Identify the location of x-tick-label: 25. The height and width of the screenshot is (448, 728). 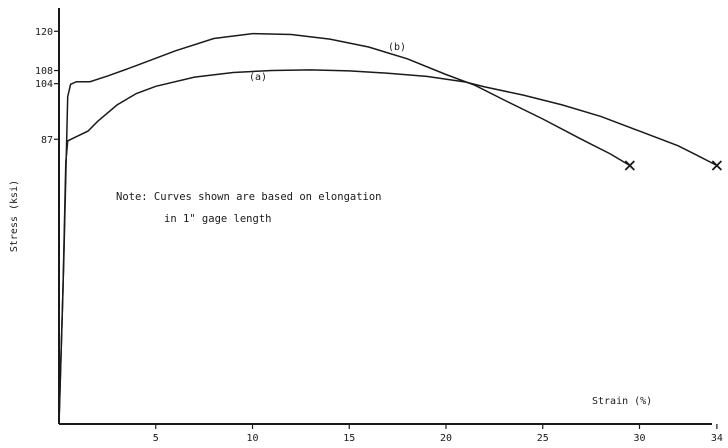
(543, 438).